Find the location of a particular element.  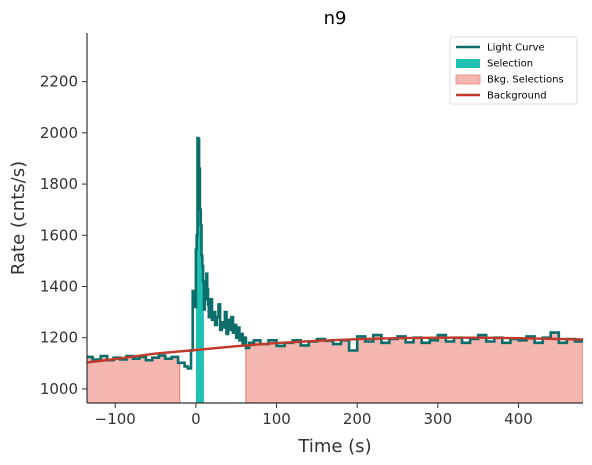

y-tick-label: 2200 is located at coordinates (59, 82).